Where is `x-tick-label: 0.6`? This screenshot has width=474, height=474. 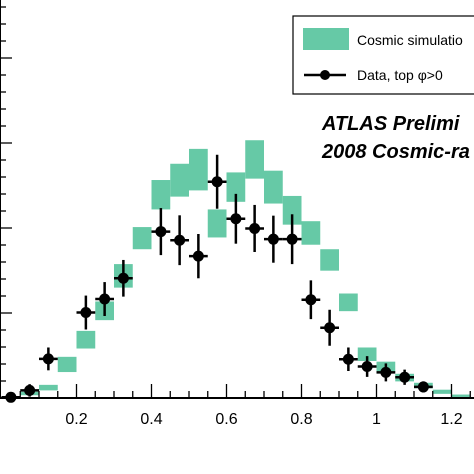 x-tick-label: 0.6 is located at coordinates (226, 419).